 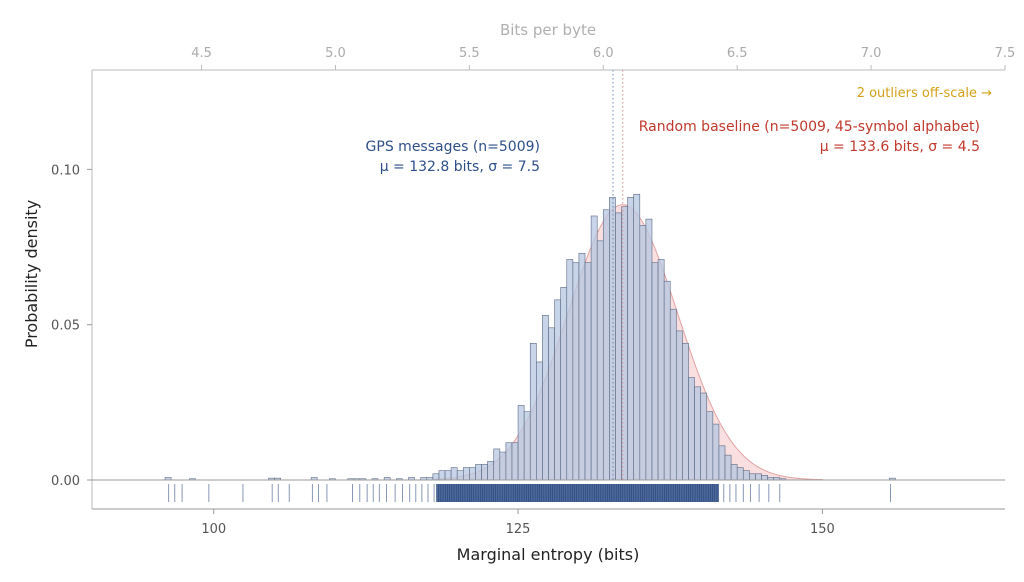 What do you see at coordinates (924, 93) in the screenshot?
I see `outliers-note: 2 outliers off-scale →` at bounding box center [924, 93].